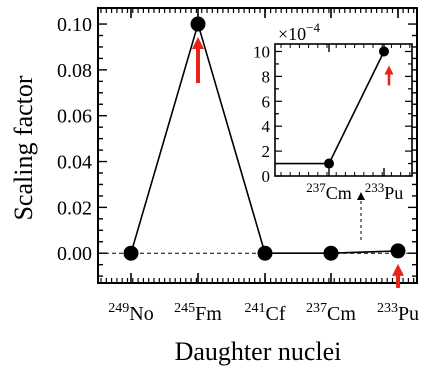  I want to click on x-tick-label: 237Cm, so click(331, 313).